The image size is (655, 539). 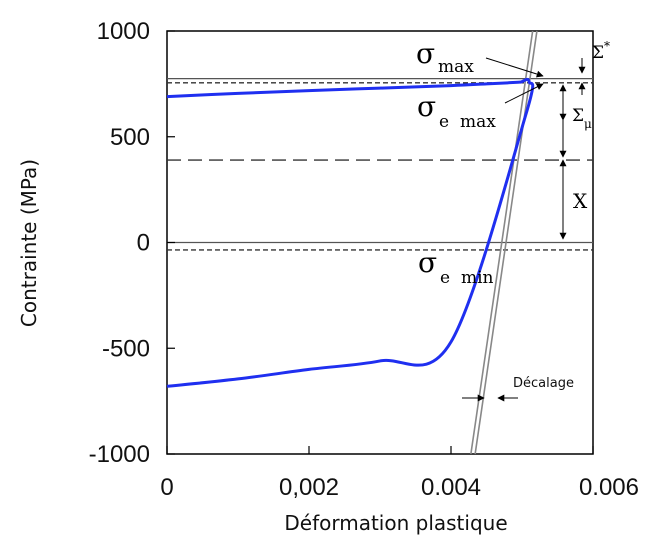 I want to click on annotation-x: X, so click(x=573, y=199).